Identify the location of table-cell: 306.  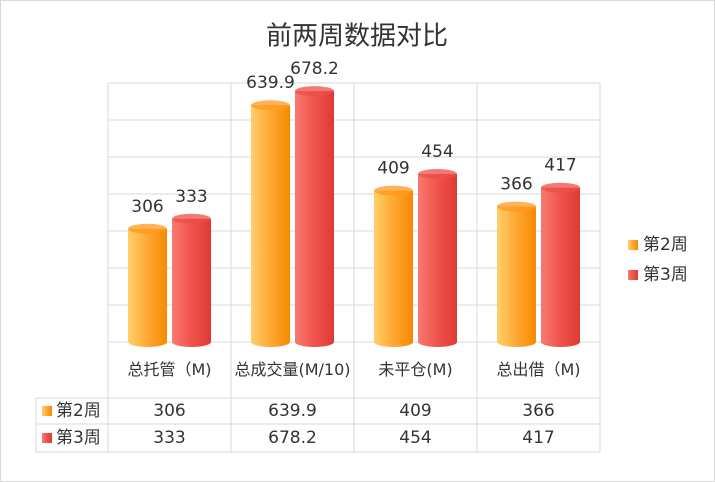
(169, 411).